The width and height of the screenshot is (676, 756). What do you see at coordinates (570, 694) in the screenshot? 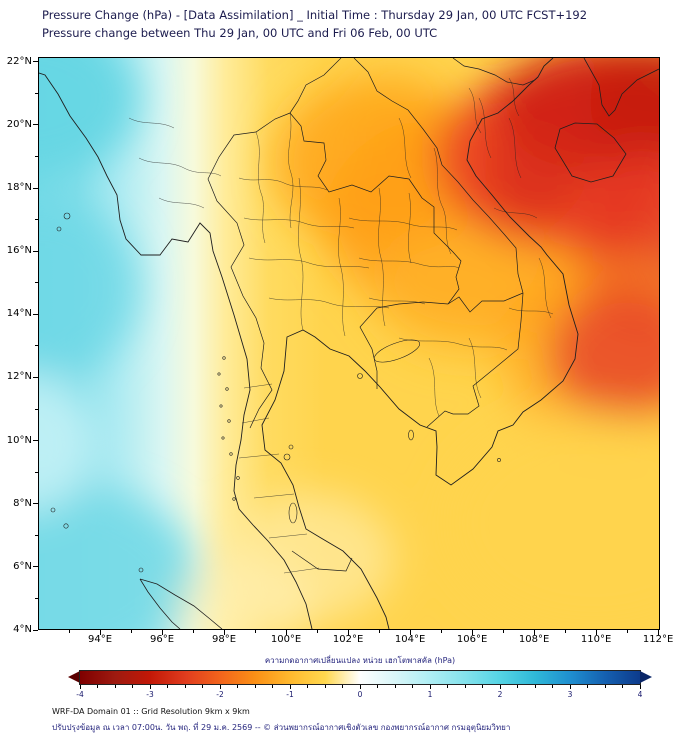
I see `colorbar-tick-label: 3` at bounding box center [570, 694].